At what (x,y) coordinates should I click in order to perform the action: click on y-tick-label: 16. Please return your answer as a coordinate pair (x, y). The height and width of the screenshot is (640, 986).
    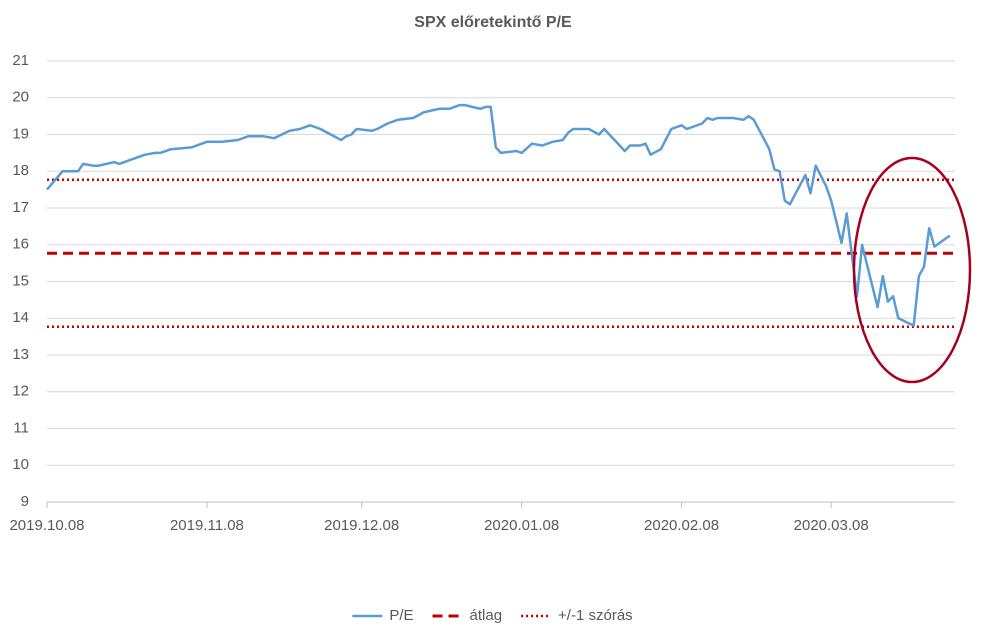
    Looking at the image, I should click on (20, 244).